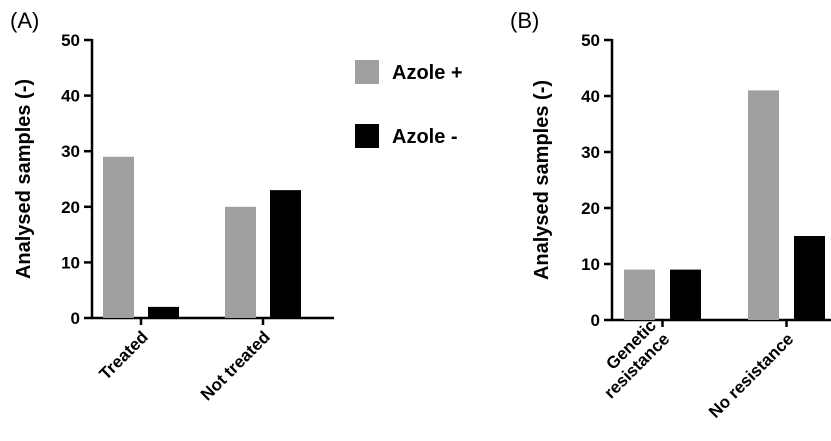  I want to click on x-category-label-line: No resistance, so click(751, 375).